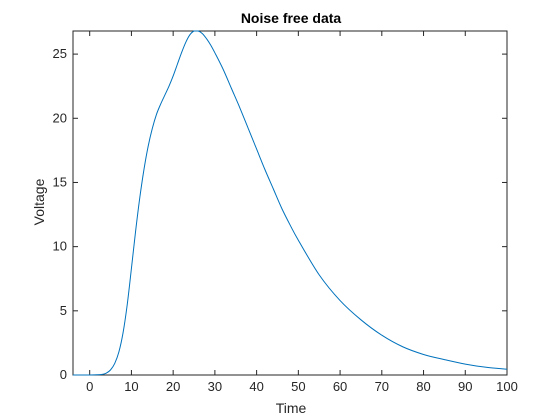 This screenshot has width=560, height=420. I want to click on y-axis-label: Voltage, so click(39, 201).